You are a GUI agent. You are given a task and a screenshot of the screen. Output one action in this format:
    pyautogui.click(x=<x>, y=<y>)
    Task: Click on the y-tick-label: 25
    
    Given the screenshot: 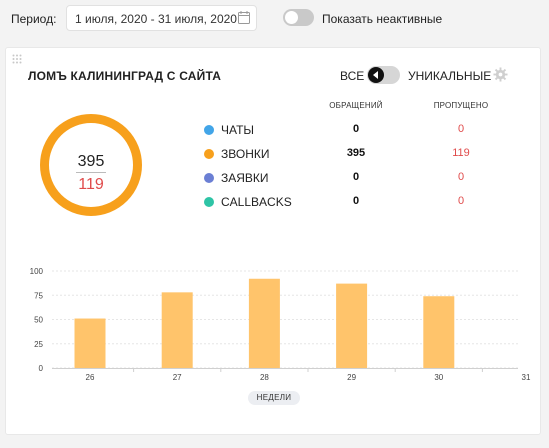 What is the action you would take?
    pyautogui.click(x=38, y=344)
    